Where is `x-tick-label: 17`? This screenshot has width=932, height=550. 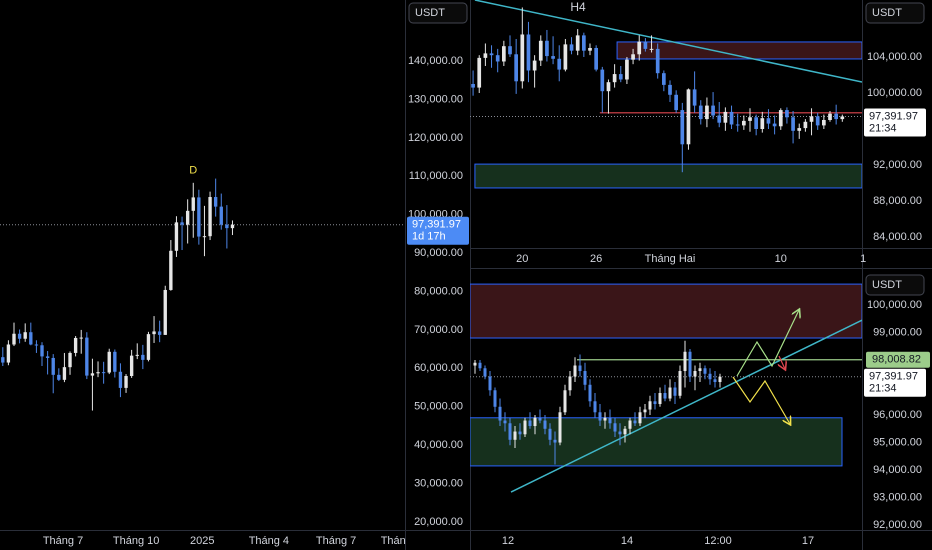 x-tick-label: 17 is located at coordinates (808, 541).